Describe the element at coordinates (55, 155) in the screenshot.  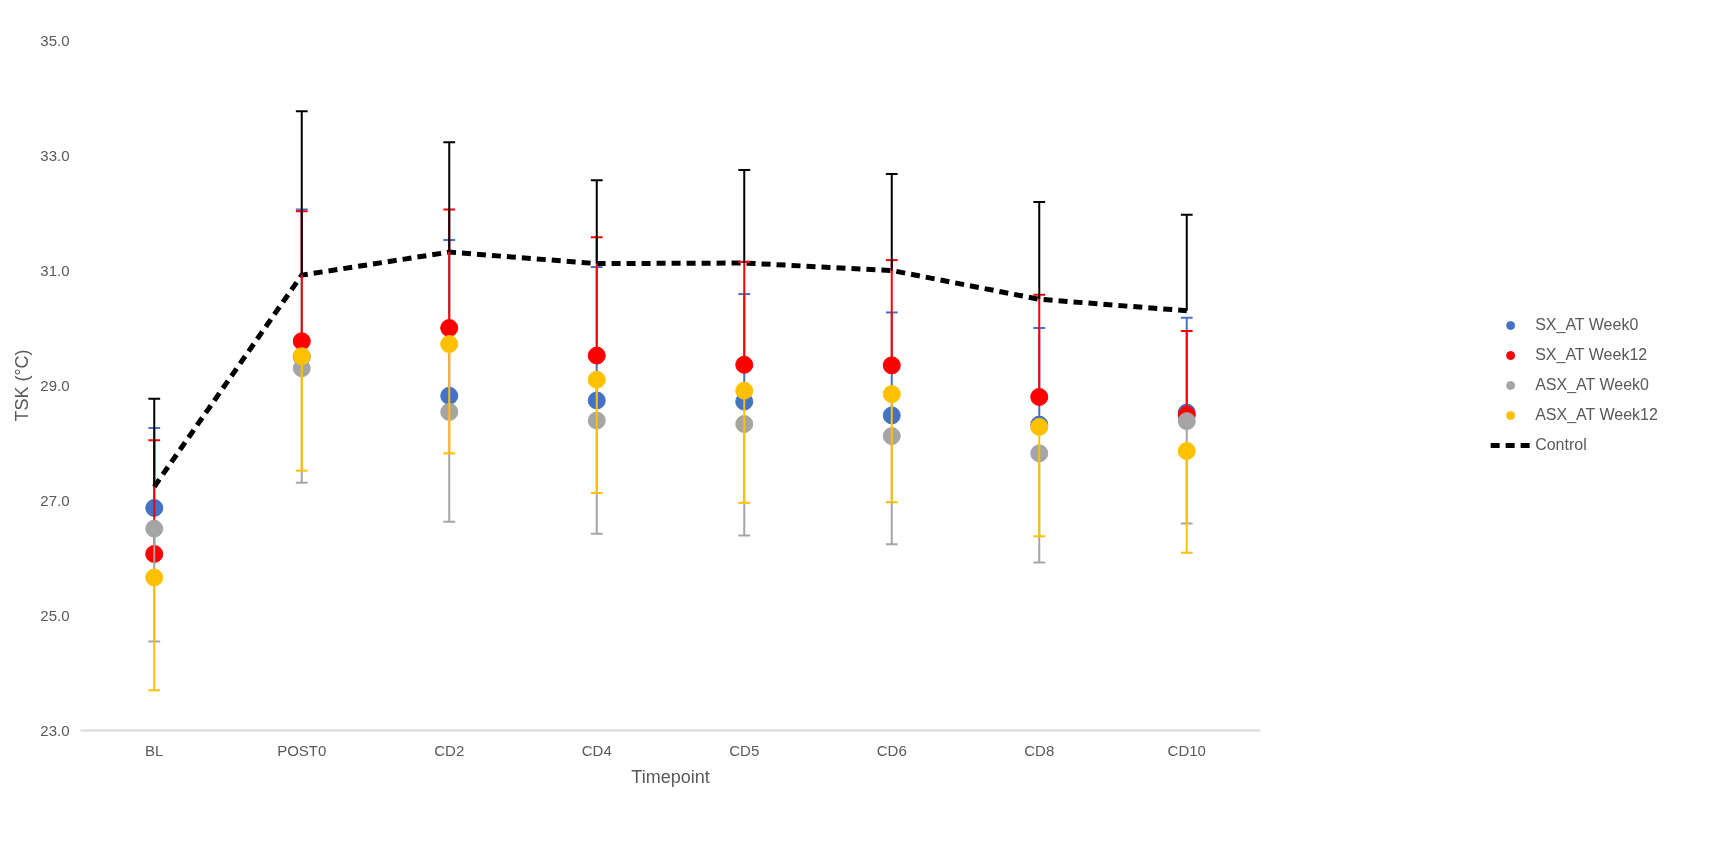
I see `y-tick-label: 33.0` at that location.